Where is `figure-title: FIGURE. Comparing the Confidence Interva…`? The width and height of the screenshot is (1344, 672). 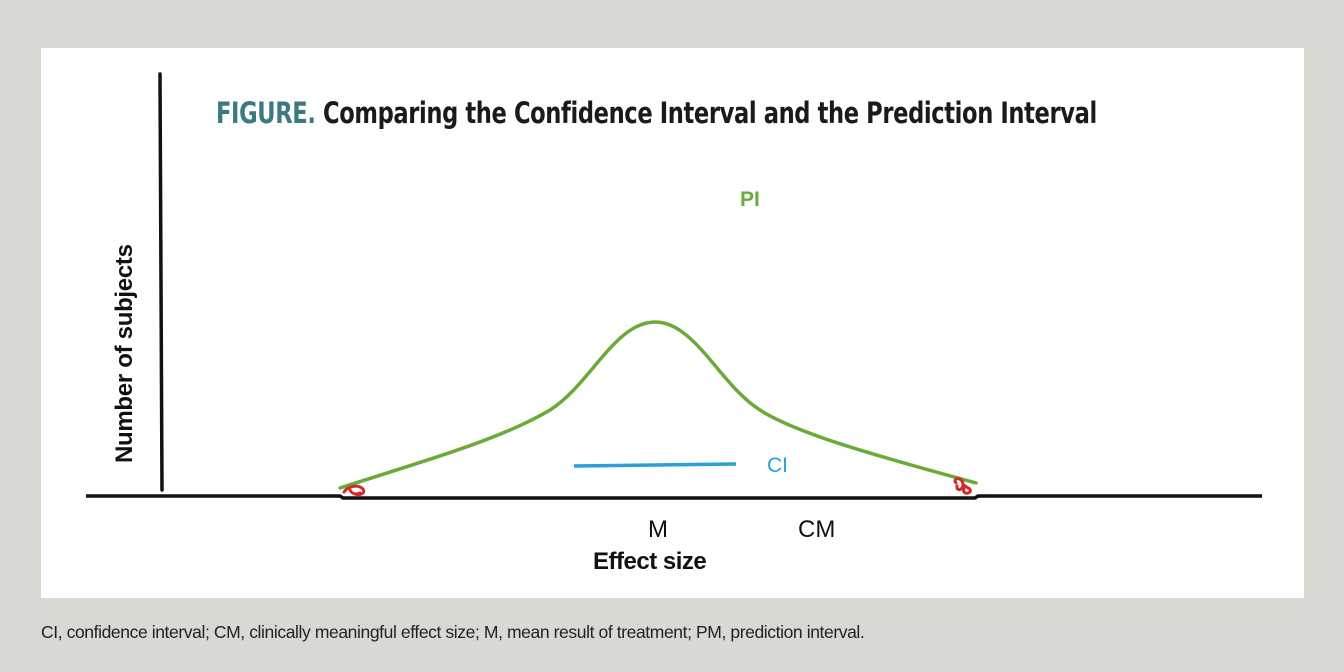
figure-title: FIGURE. Comparing the Confidence Interva… is located at coordinates (656, 113).